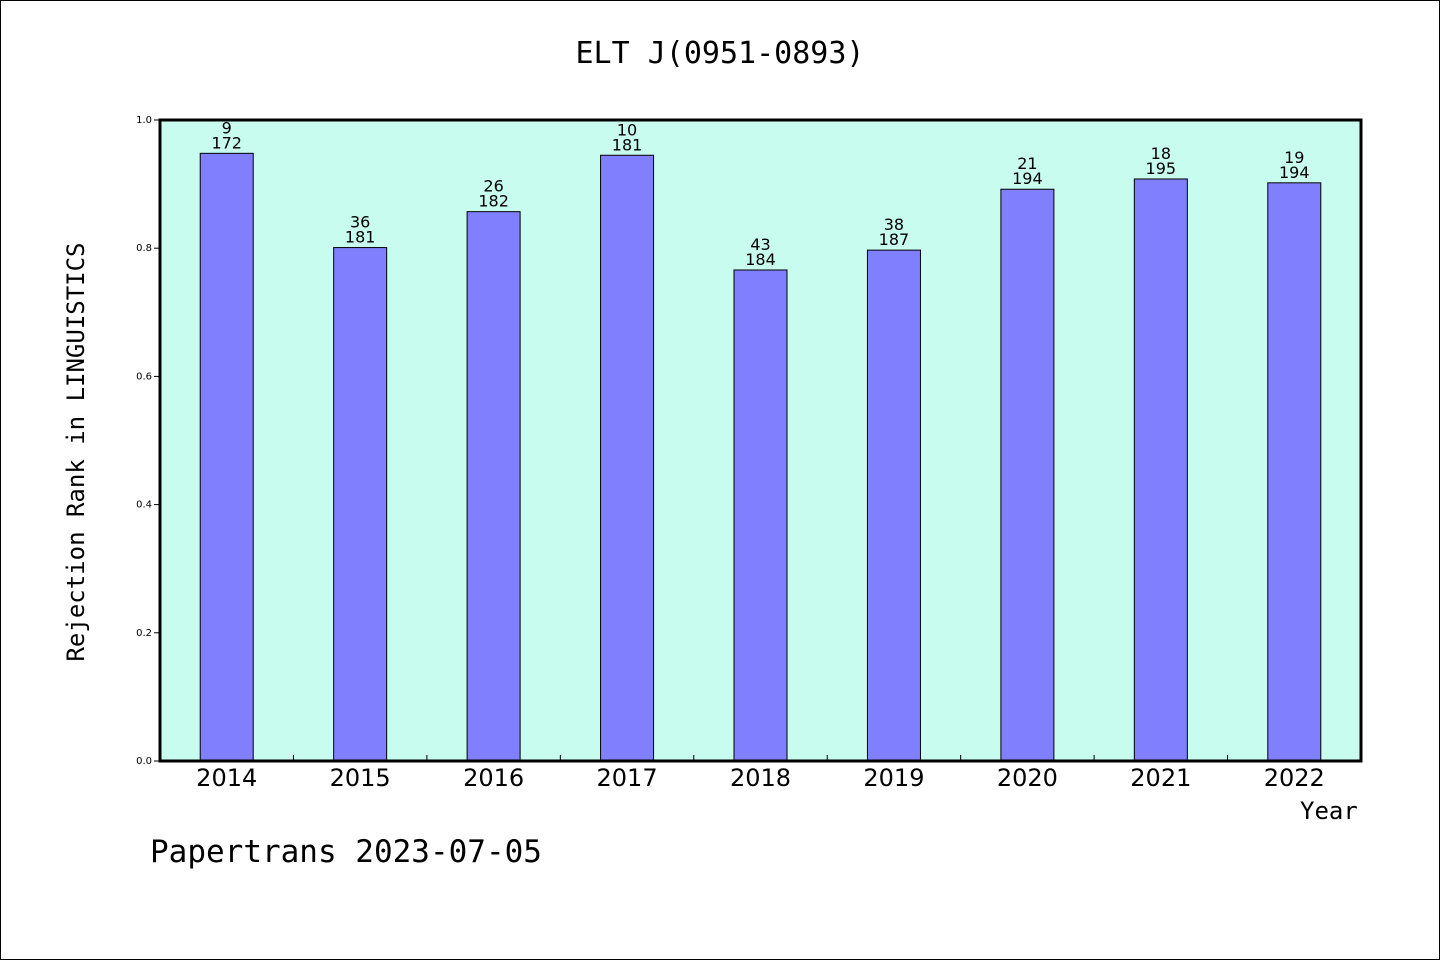  I want to click on y-tick-label: 0.2, so click(144, 633).